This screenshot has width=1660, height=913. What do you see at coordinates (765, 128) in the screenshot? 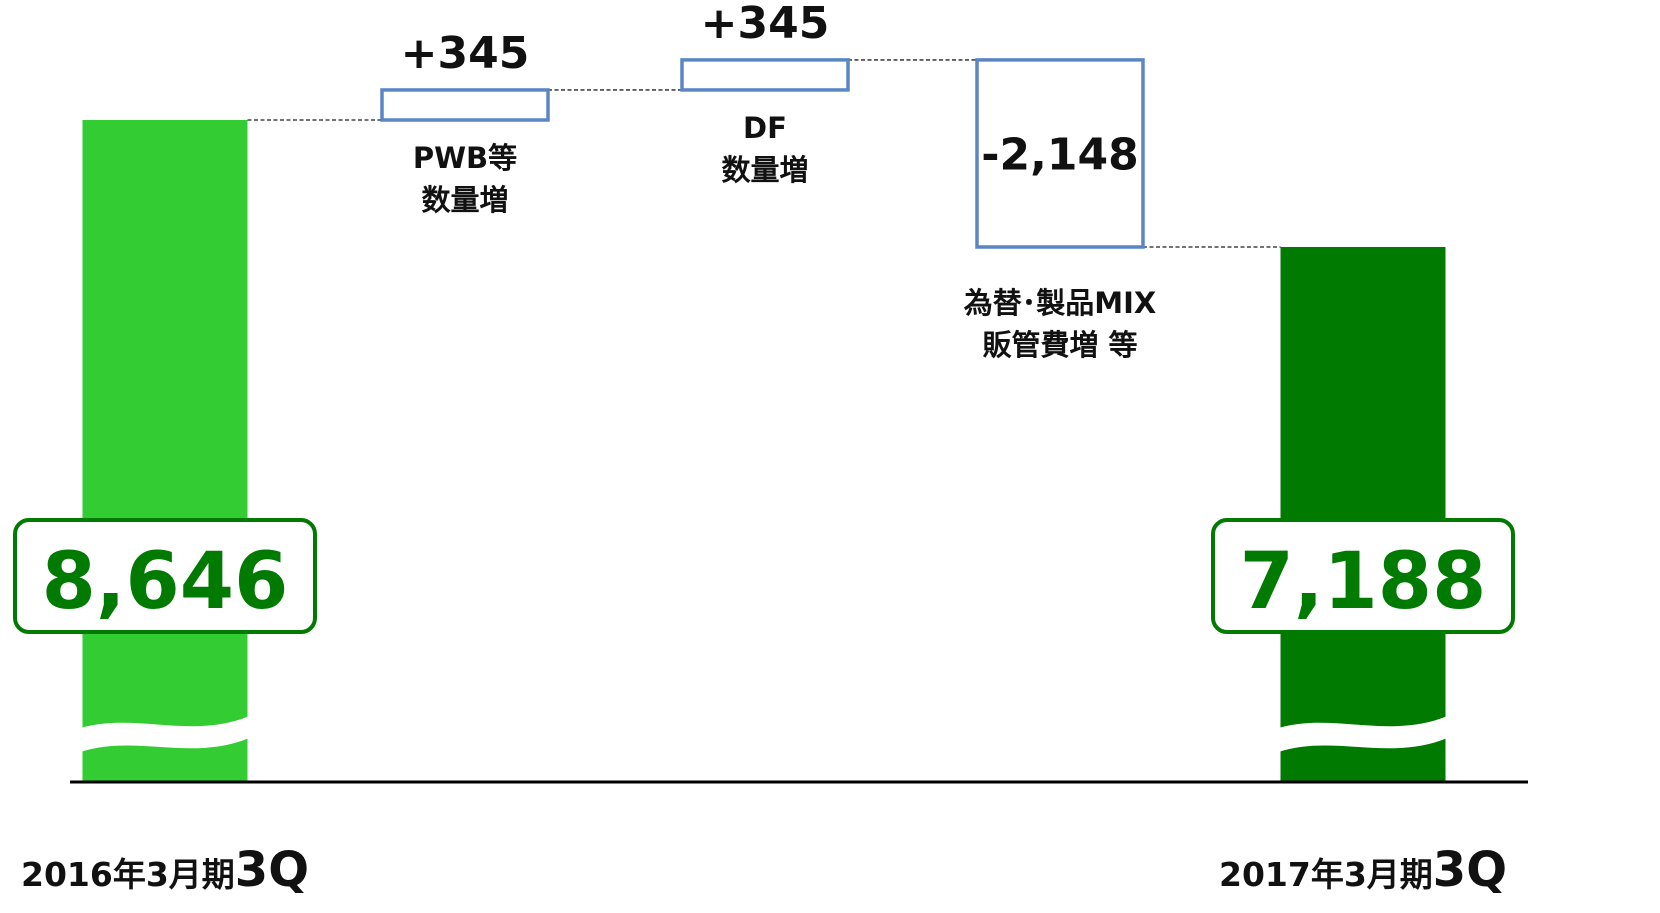
I see `delta-description: DF` at bounding box center [765, 128].